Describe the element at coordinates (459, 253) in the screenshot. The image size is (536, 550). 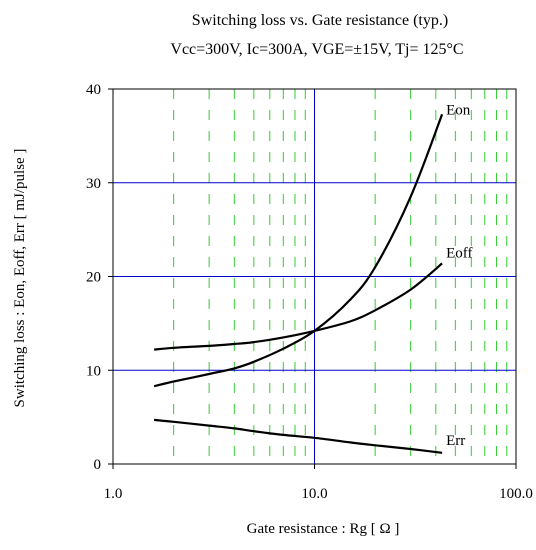
I see `series-label-eoff: Eoff` at that location.